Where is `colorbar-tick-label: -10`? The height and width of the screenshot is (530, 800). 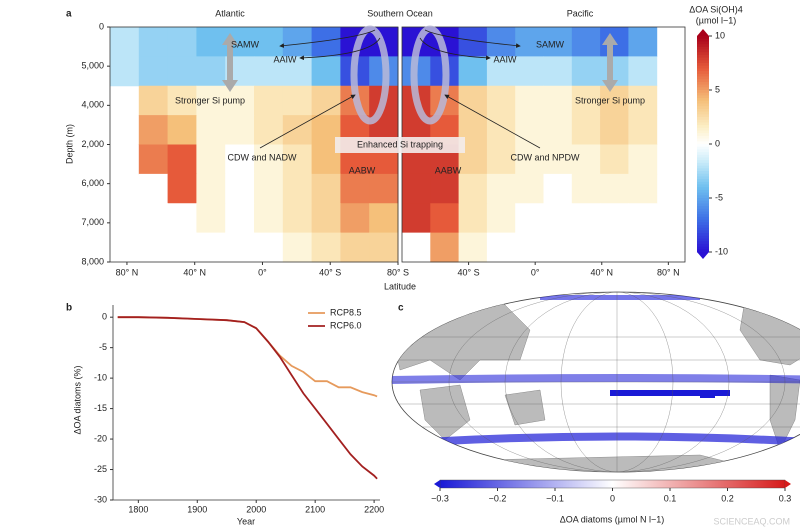
colorbar-tick-label: -10 is located at coordinates (721, 251).